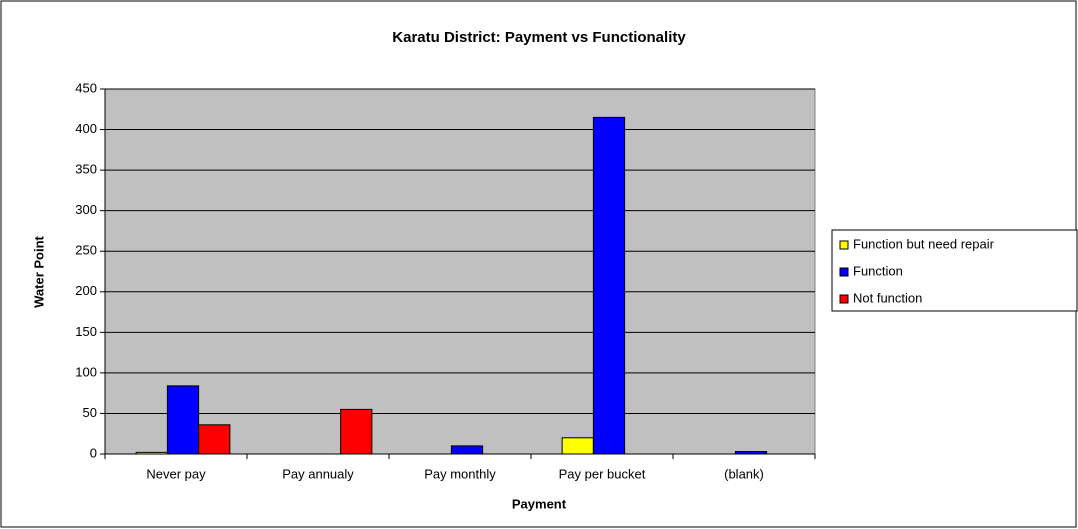 Image resolution: width=1078 pixels, height=529 pixels. I want to click on y-tick-label: 250, so click(86, 250).